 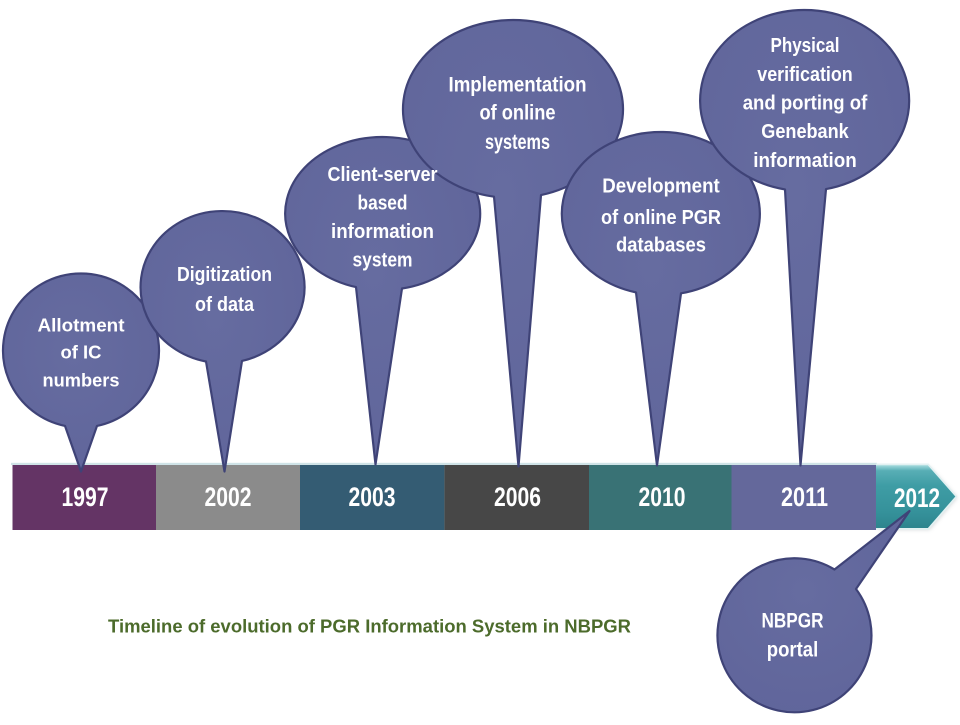 I want to click on svg-text: 2011, so click(x=804, y=497).